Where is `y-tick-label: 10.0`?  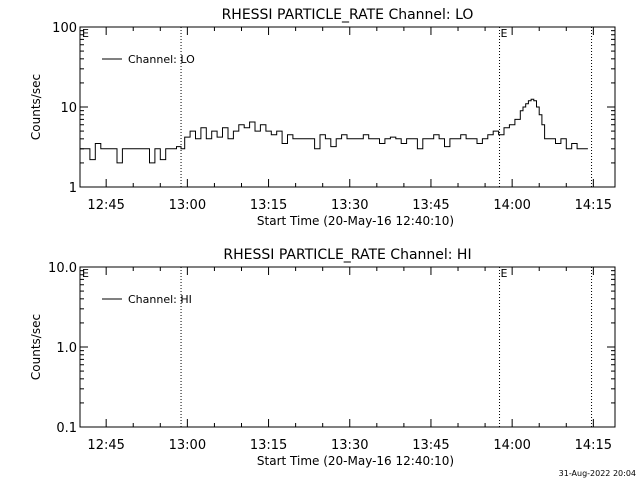 y-tick-label: 10.0 is located at coordinates (62, 268).